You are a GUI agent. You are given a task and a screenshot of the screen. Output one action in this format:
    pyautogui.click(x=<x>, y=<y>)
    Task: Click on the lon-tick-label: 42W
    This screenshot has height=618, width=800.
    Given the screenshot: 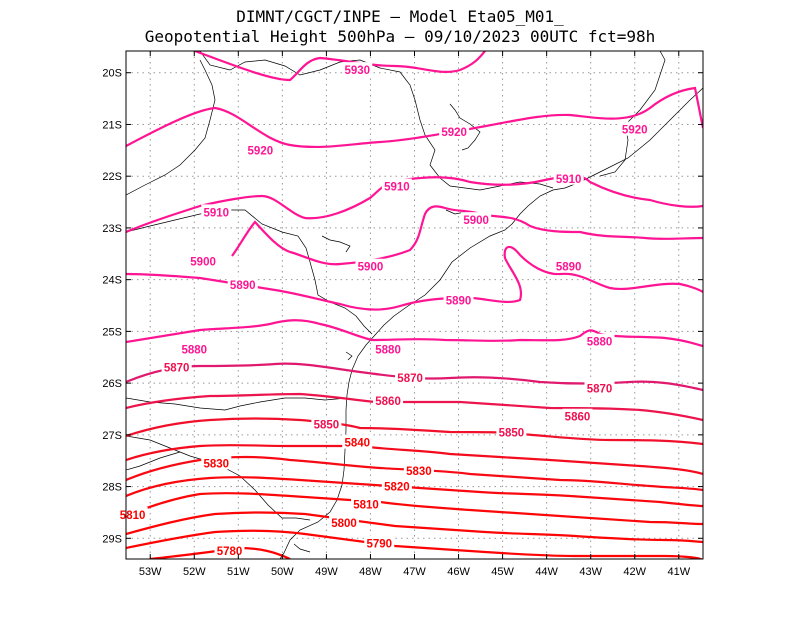 What is the action you would take?
    pyautogui.click(x=634, y=572)
    